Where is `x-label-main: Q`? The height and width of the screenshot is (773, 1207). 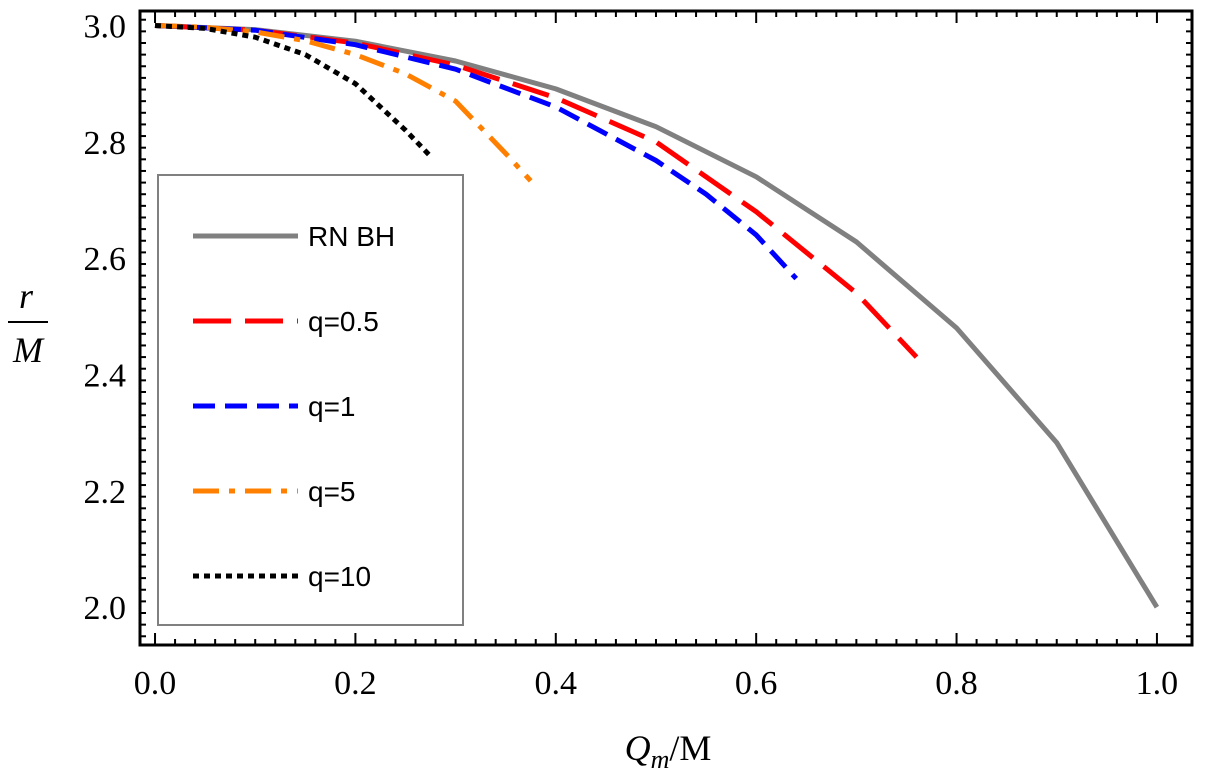
x-label-main: Q is located at coordinates (638, 748).